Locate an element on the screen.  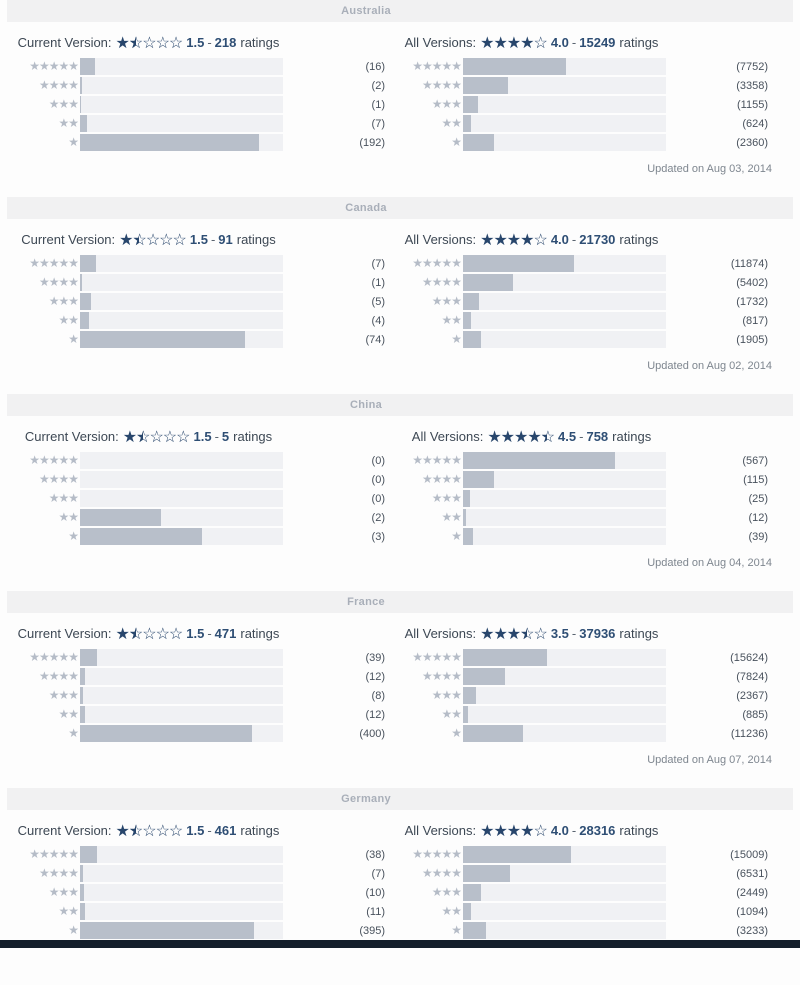
rating-count: (25) is located at coordinates (758, 498).